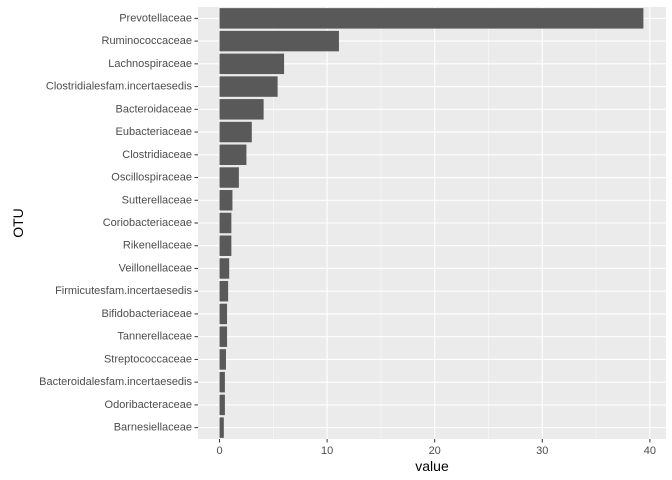 The image size is (672, 480). Describe the element at coordinates (154, 109) in the screenshot. I see `y-tick-label: Bacteroidaceae` at that location.